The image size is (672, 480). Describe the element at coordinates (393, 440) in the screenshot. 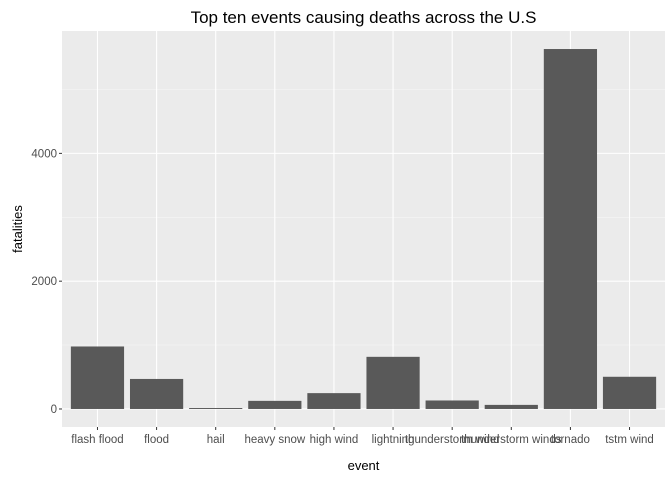

I see `x-tick-label: lightning` at that location.